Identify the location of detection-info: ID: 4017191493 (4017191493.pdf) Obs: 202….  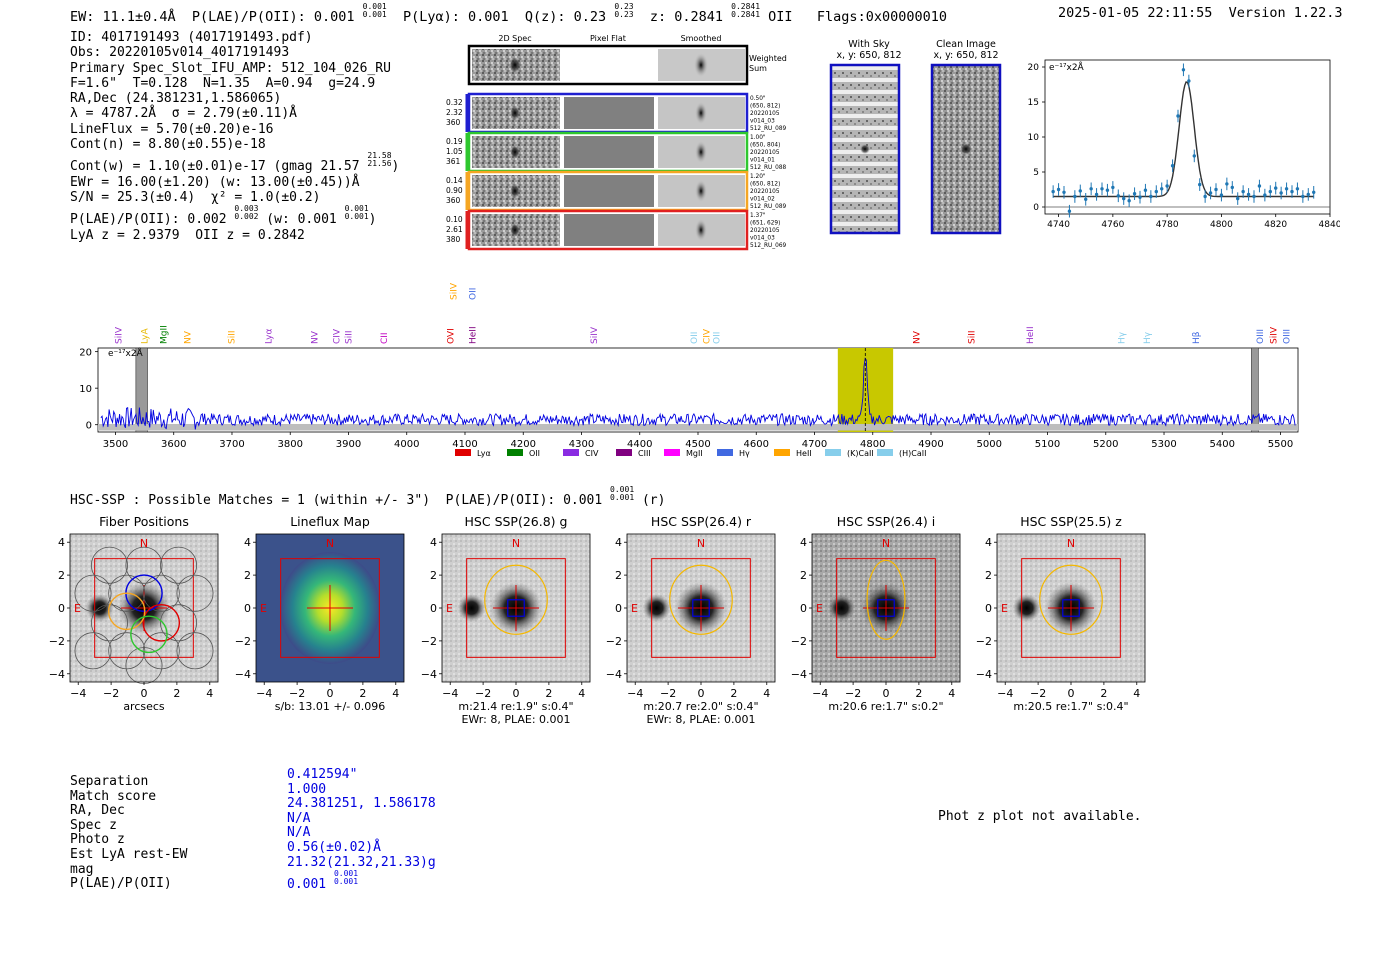
(234, 136).